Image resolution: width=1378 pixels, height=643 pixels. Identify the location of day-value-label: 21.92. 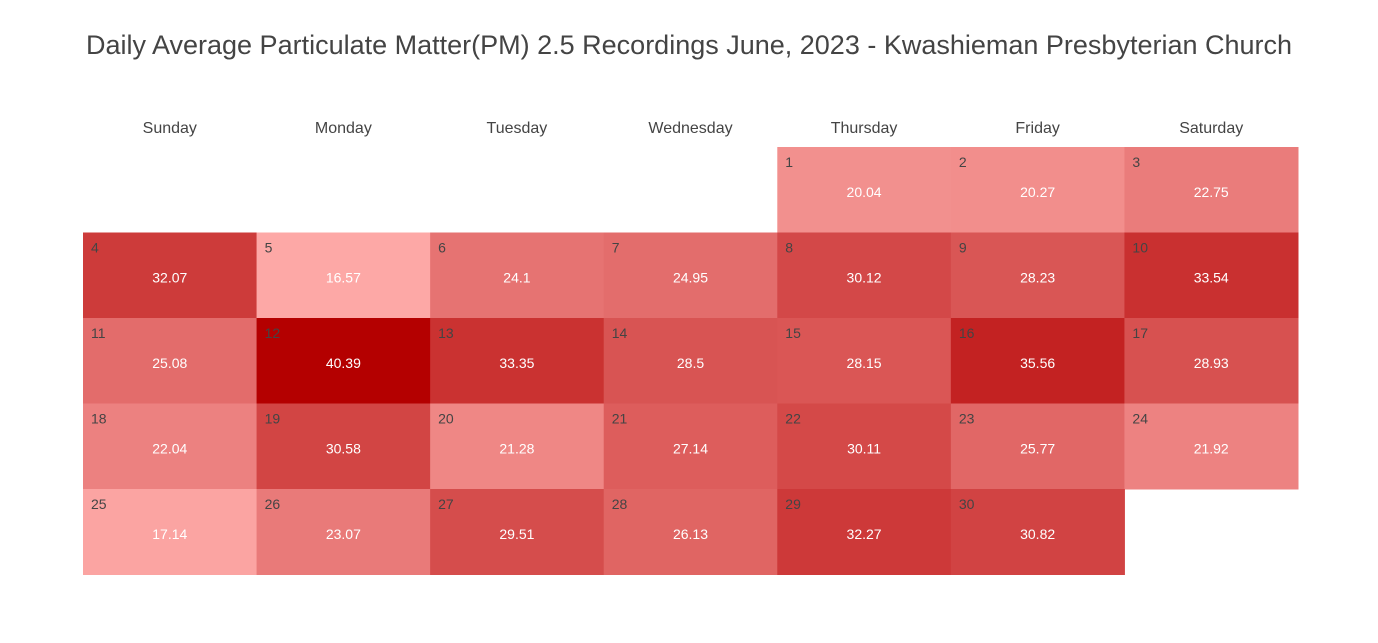
(1211, 449).